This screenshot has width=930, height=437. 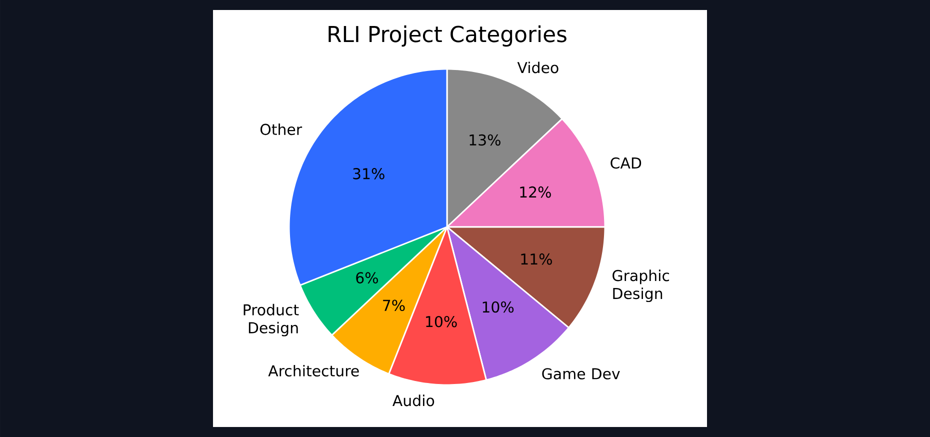 I want to click on slice-label: CAD, so click(x=626, y=163).